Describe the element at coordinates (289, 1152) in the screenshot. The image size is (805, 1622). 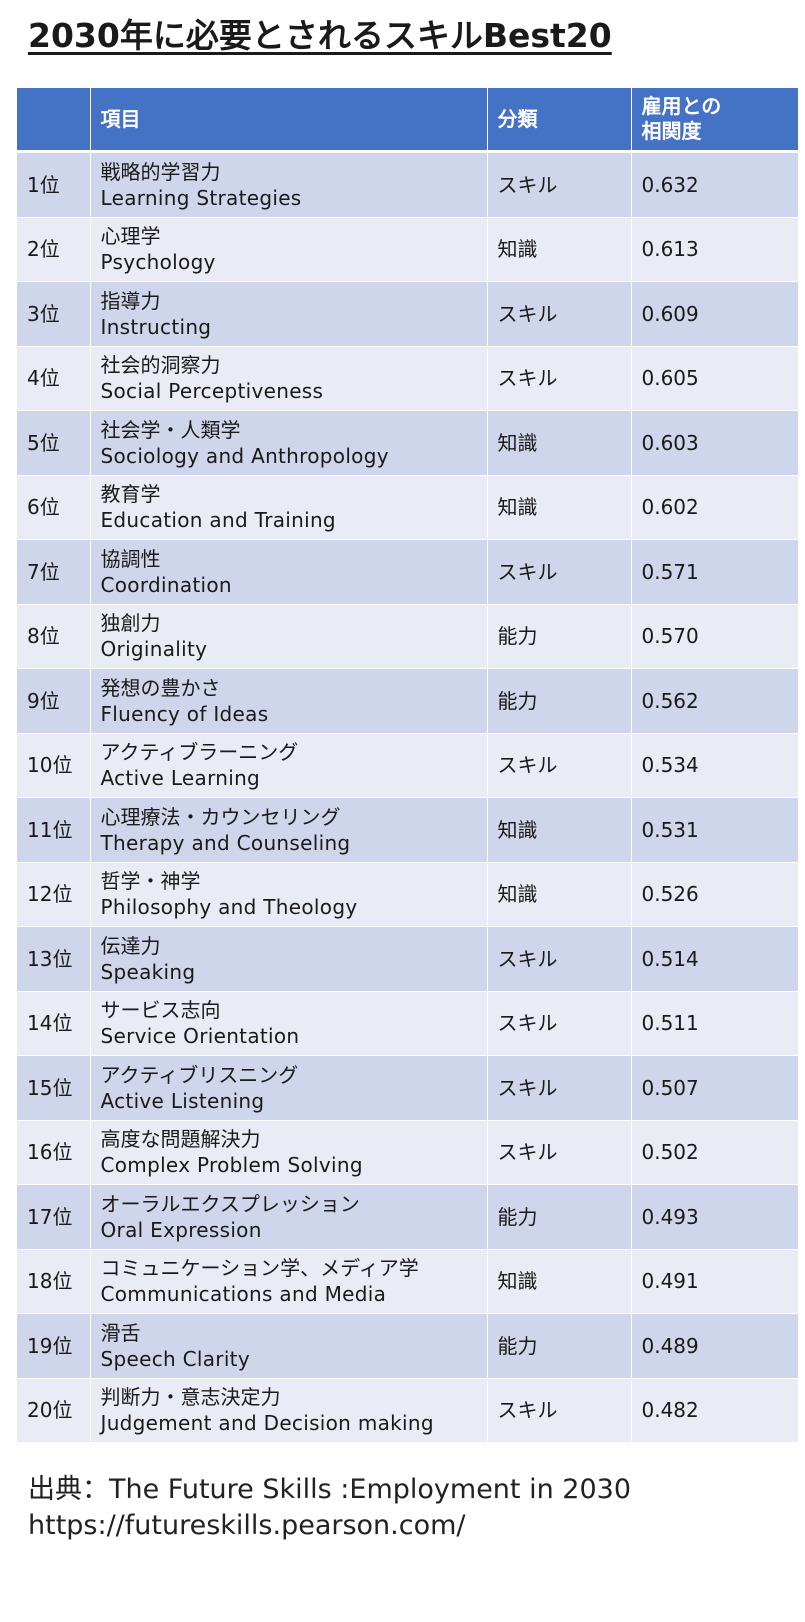
I see `item-cell: 高度な問題解決力 Complex Problem Solving` at that location.